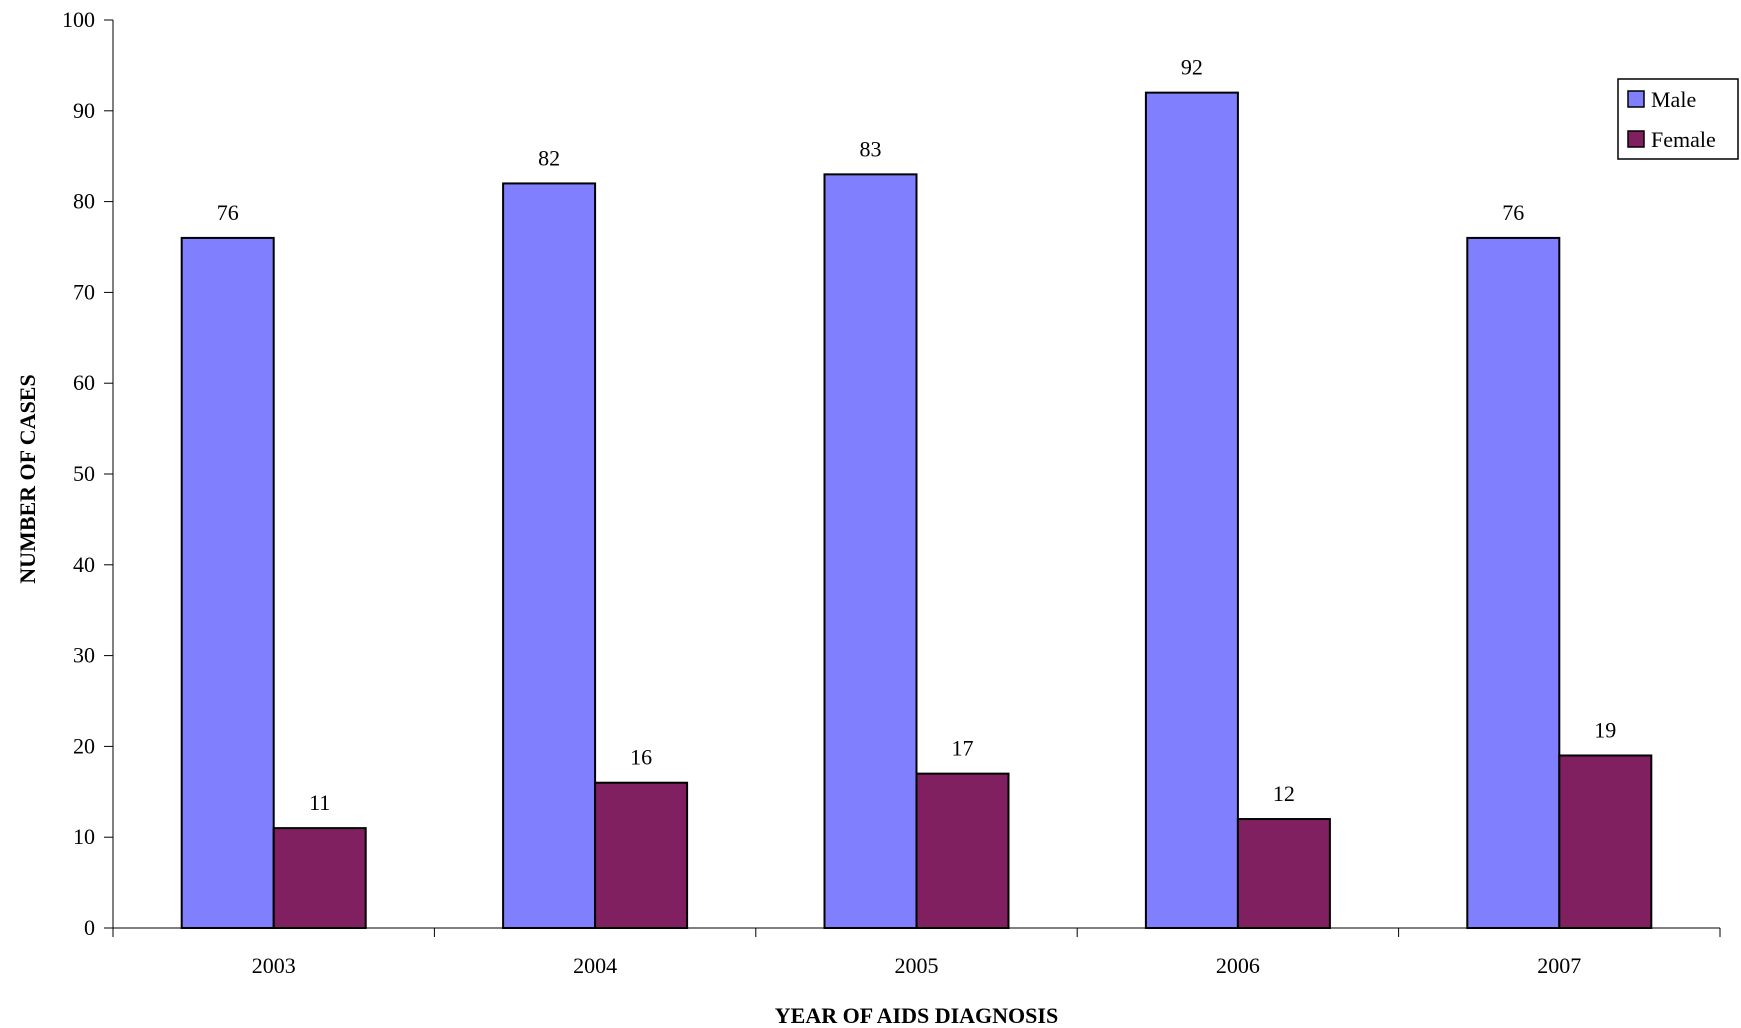 The image size is (1741, 1028). What do you see at coordinates (549, 555) in the screenshot?
I see `bar-male-2004` at bounding box center [549, 555].